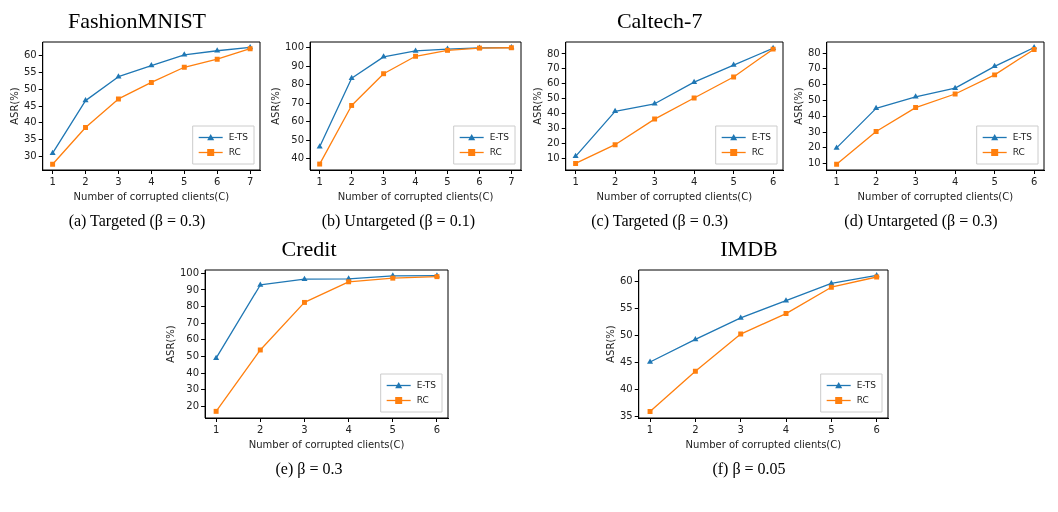  Describe the element at coordinates (814, 163) in the screenshot. I see `y-tick-label: 10` at that location.